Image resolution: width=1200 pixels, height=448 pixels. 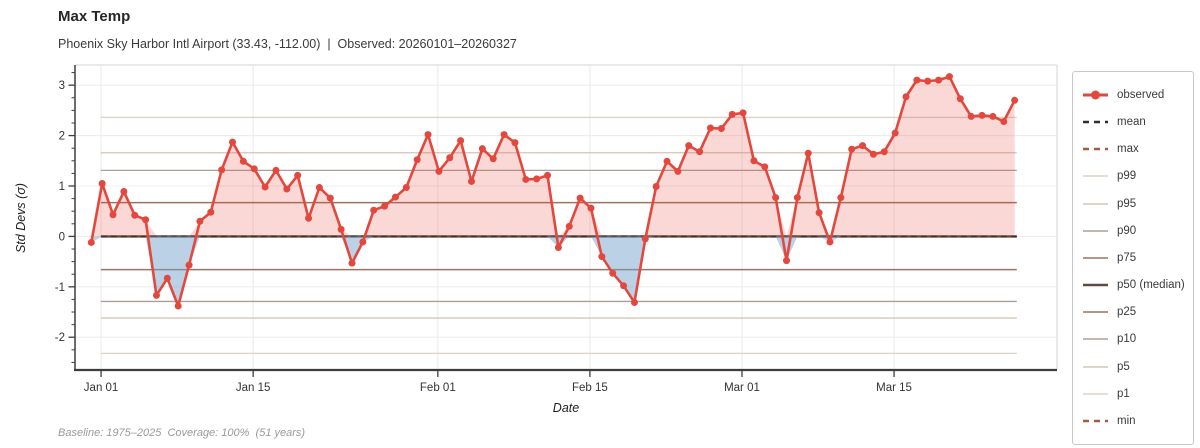 I want to click on legend-item-max: max, so click(x=1133, y=149).